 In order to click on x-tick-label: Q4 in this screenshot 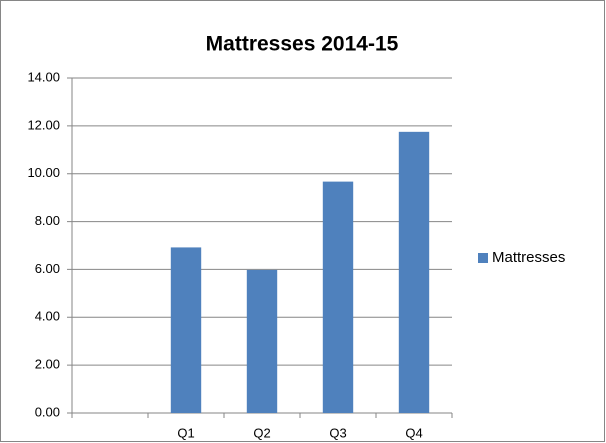, I will do `click(413, 432)`.